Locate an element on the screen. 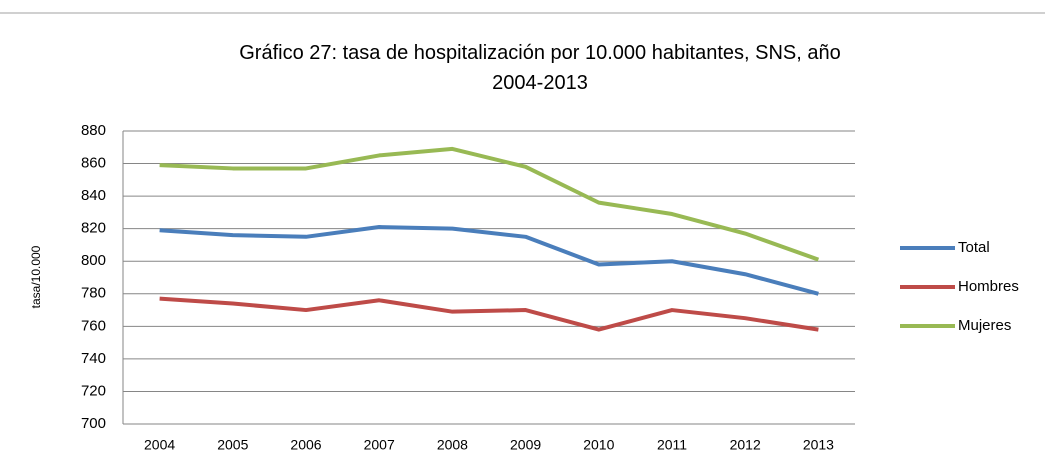  x-tick-label: 2006 is located at coordinates (305, 445).